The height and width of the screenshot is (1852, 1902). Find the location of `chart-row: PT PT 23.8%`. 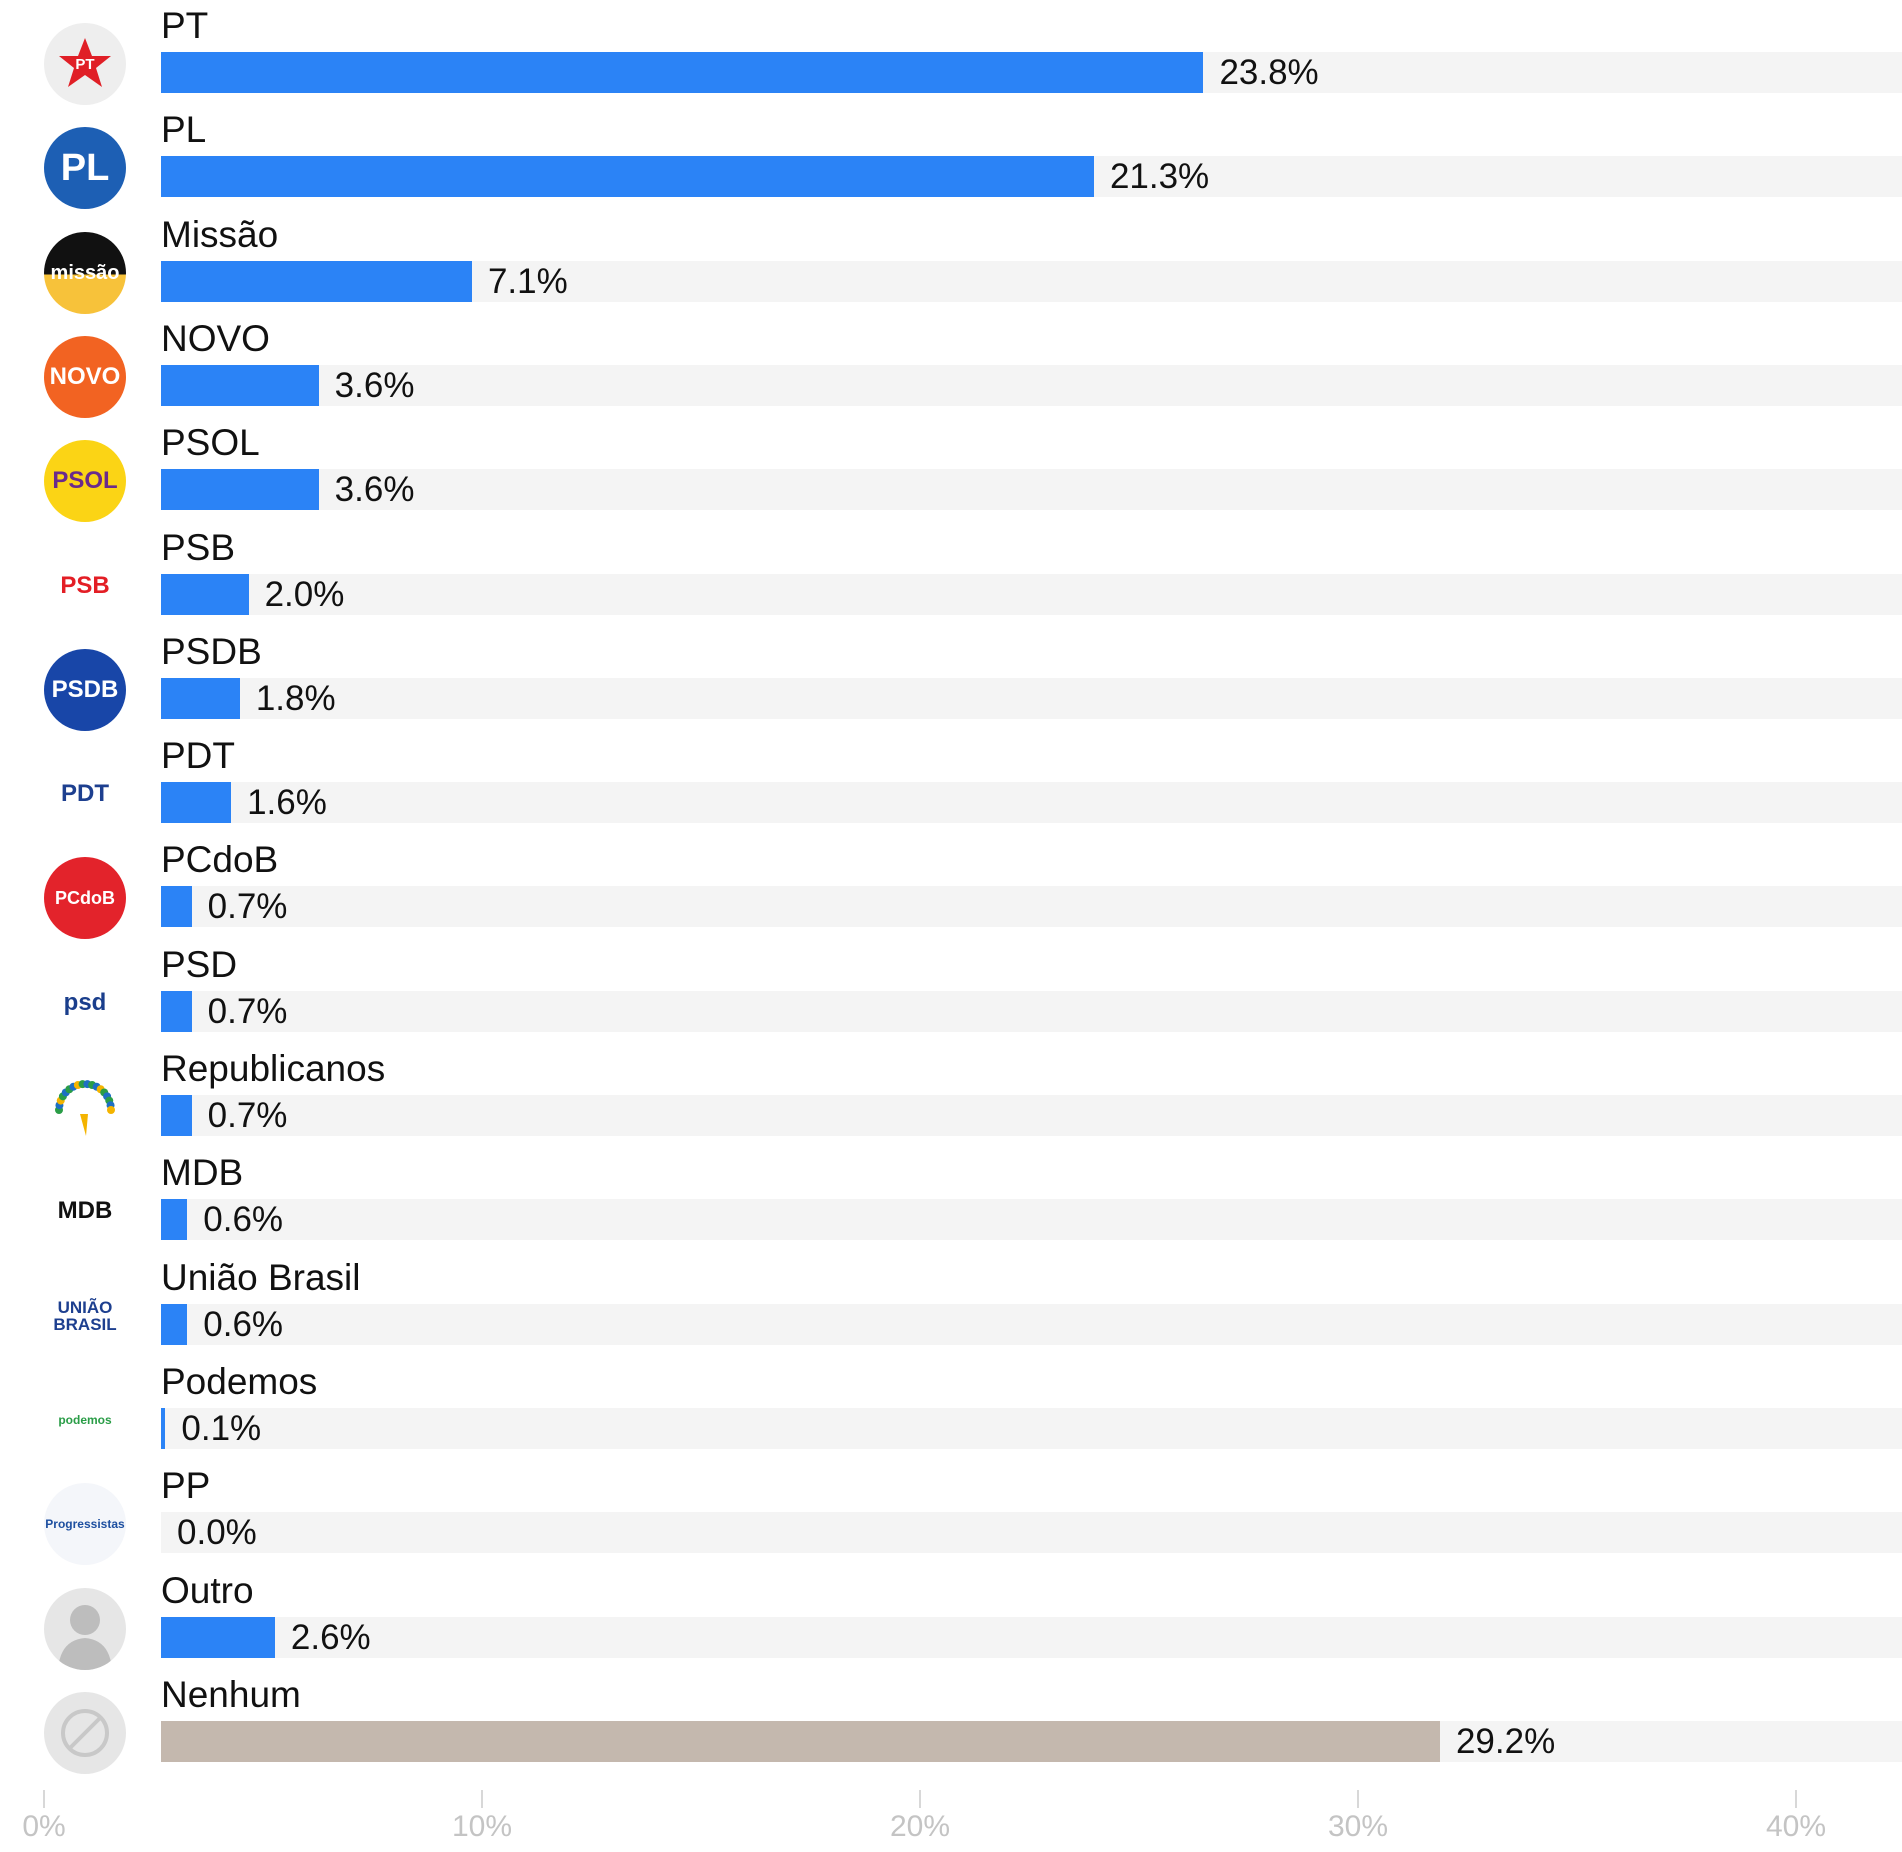

chart-row: PT PT 23.8% is located at coordinates (951, 52).